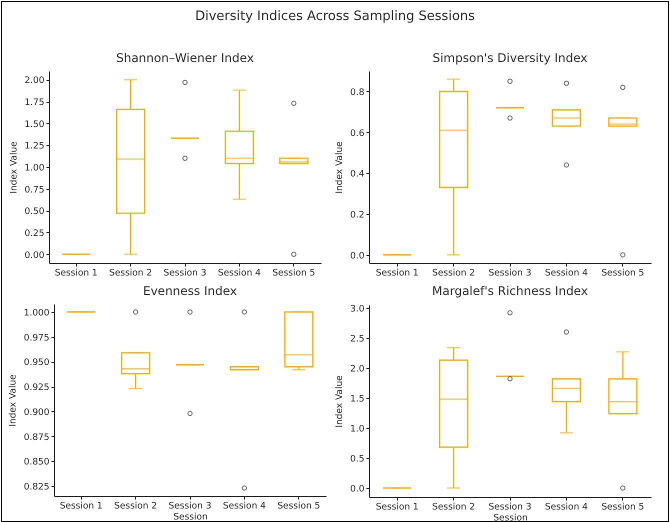 The height and width of the screenshot is (522, 670). What do you see at coordinates (34, 212) in the screenshot?
I see `y-tick-label: 0.50` at bounding box center [34, 212].